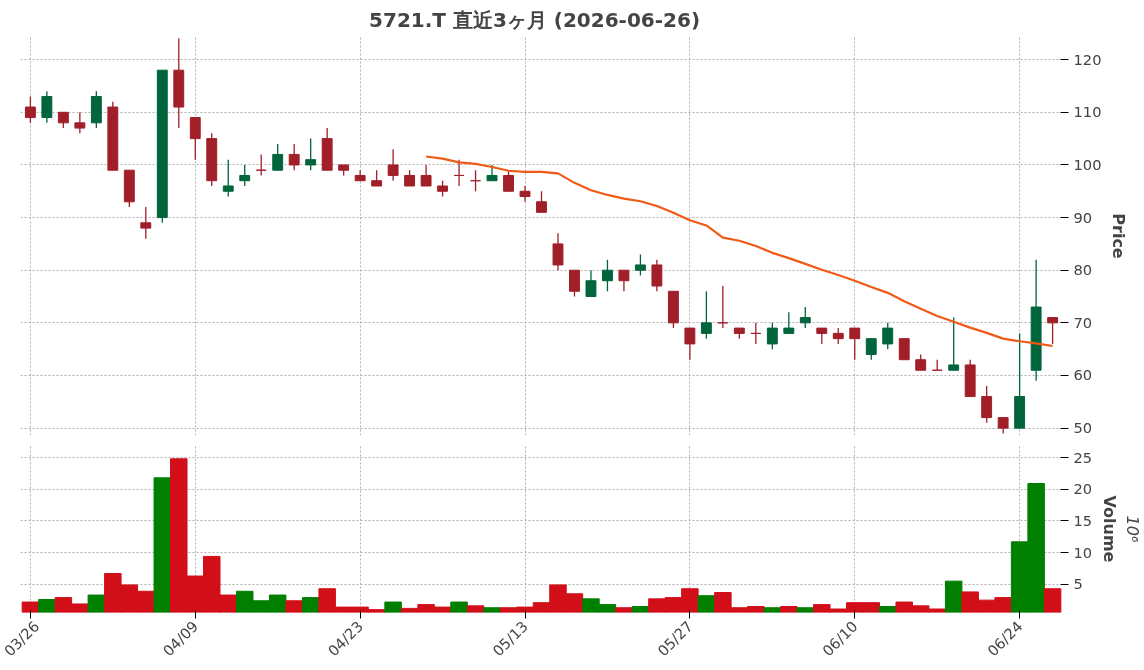 This screenshot has height=670, width=1144. I want to click on text: 10⁶, so click(1132, 529).